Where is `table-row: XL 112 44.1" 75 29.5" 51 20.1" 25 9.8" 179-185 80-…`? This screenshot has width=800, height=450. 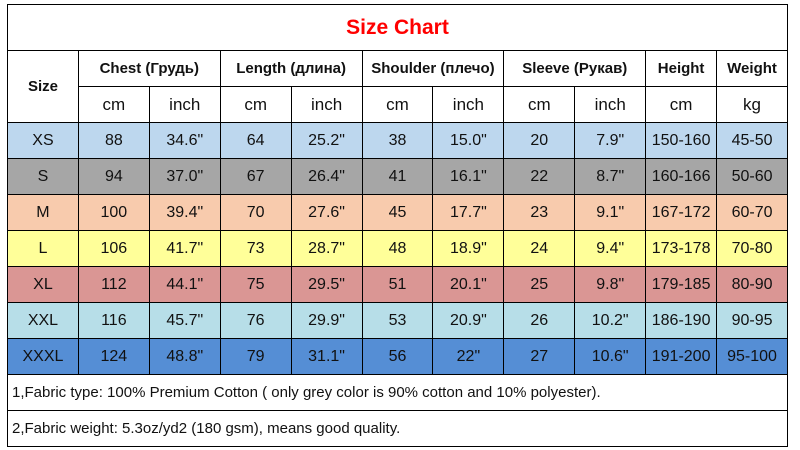 table-row: XL 112 44.1" 75 29.5" 51 20.1" 25 9.8" 179-185 80-… is located at coordinates (397, 284).